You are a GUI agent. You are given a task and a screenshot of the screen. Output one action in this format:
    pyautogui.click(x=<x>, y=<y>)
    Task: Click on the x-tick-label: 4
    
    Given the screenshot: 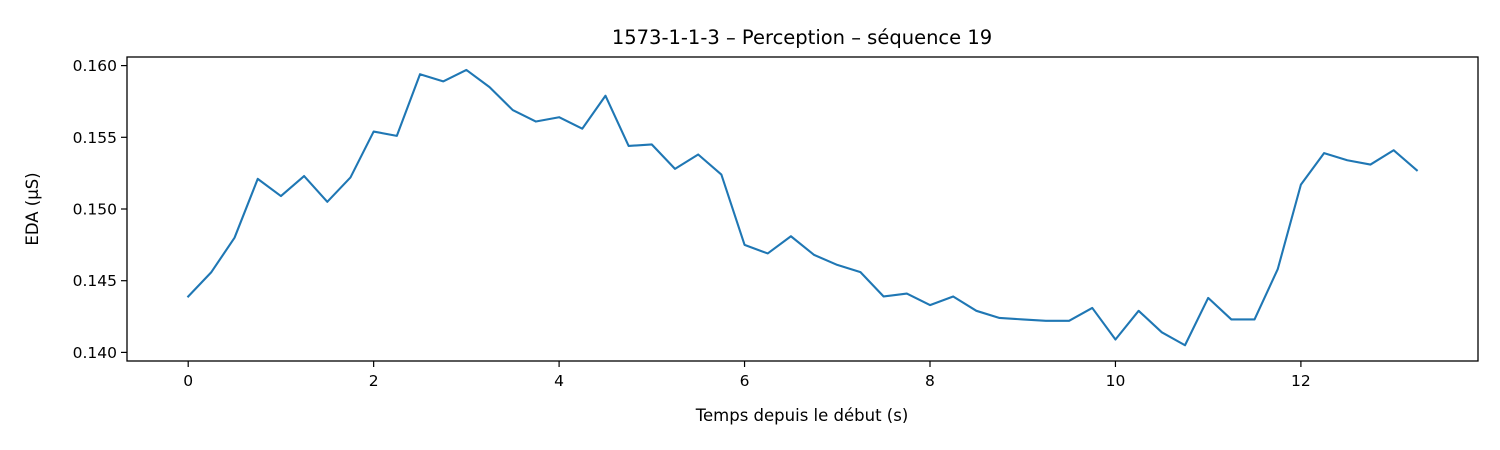 What is the action you would take?
    pyautogui.click(x=559, y=381)
    